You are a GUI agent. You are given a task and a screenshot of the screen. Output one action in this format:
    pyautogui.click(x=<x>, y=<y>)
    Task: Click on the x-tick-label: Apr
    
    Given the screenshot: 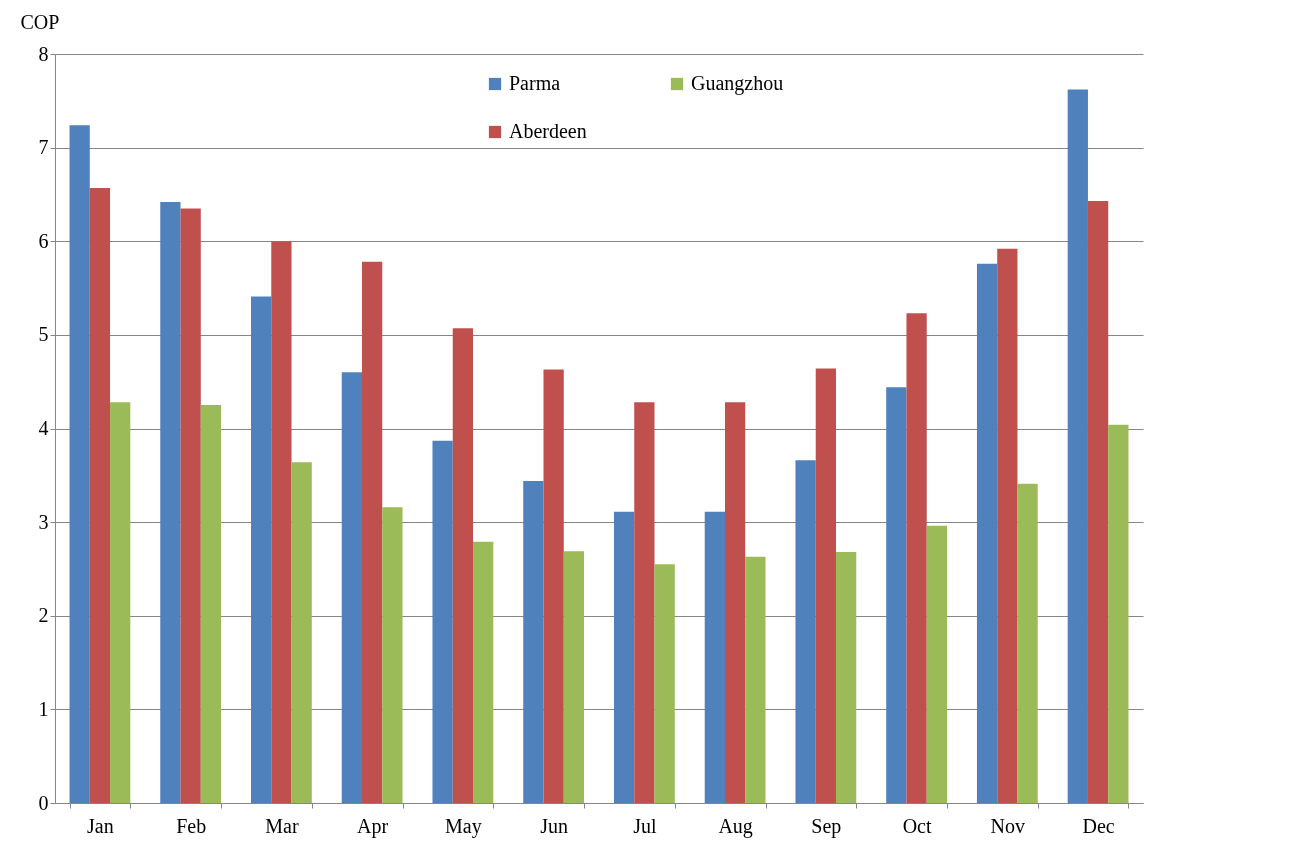 What is the action you would take?
    pyautogui.click(x=373, y=826)
    